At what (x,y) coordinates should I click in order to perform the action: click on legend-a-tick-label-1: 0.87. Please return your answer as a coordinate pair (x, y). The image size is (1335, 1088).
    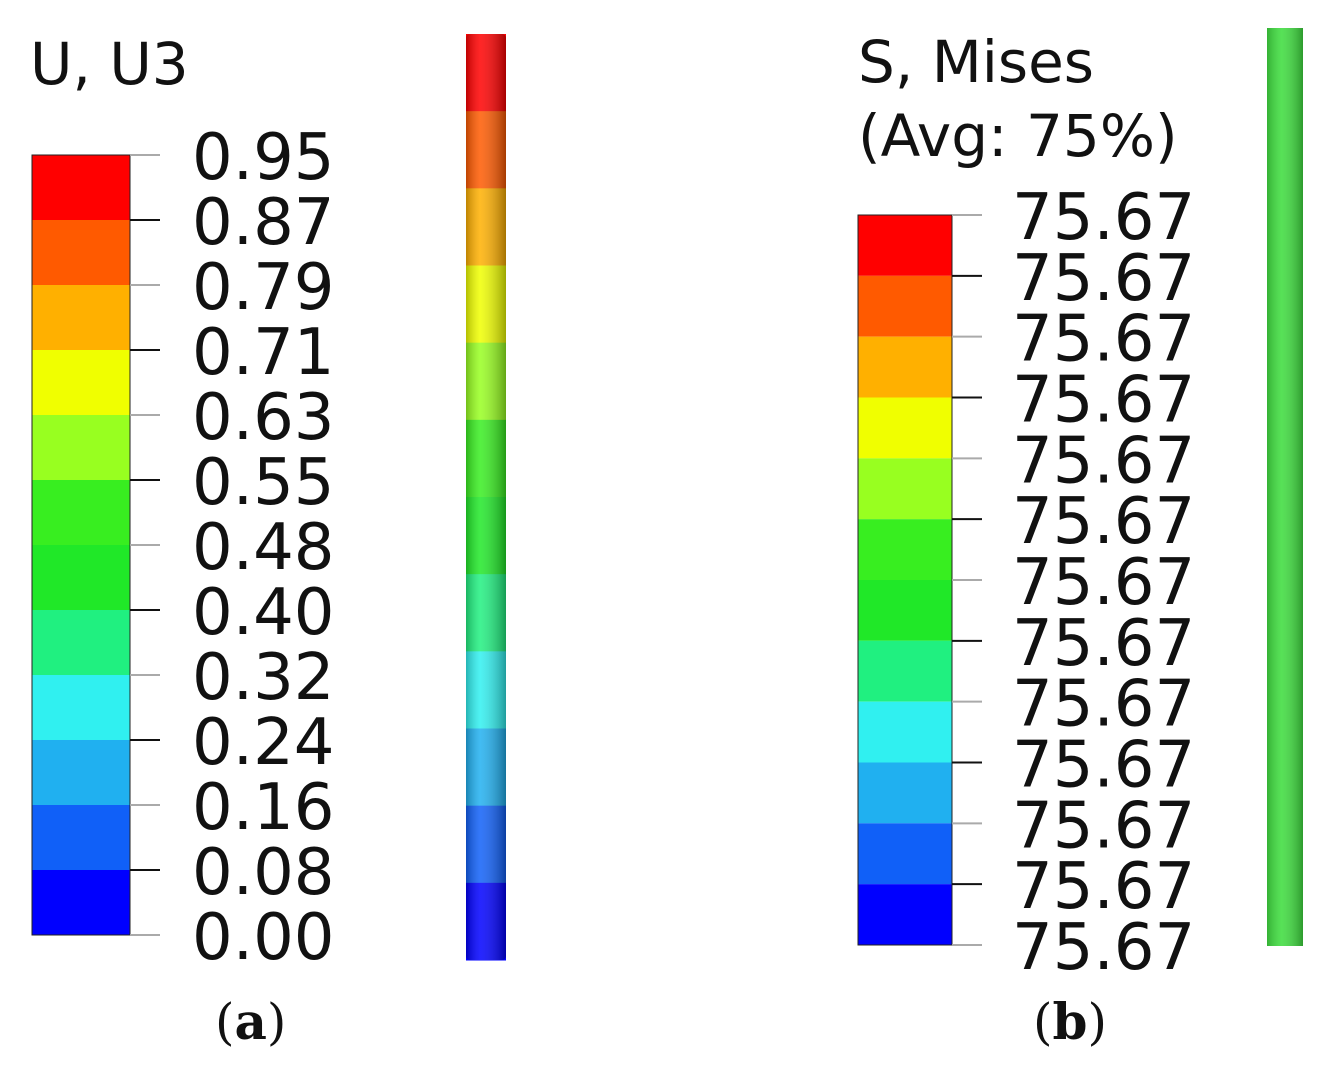
    Looking at the image, I should click on (263, 223).